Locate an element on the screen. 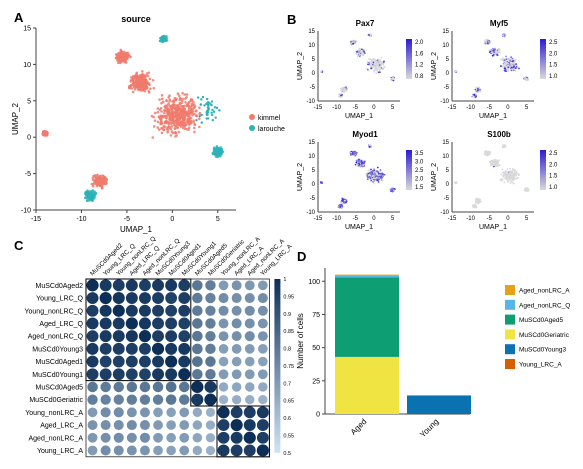  bar-segment is located at coordinates (367, 317).